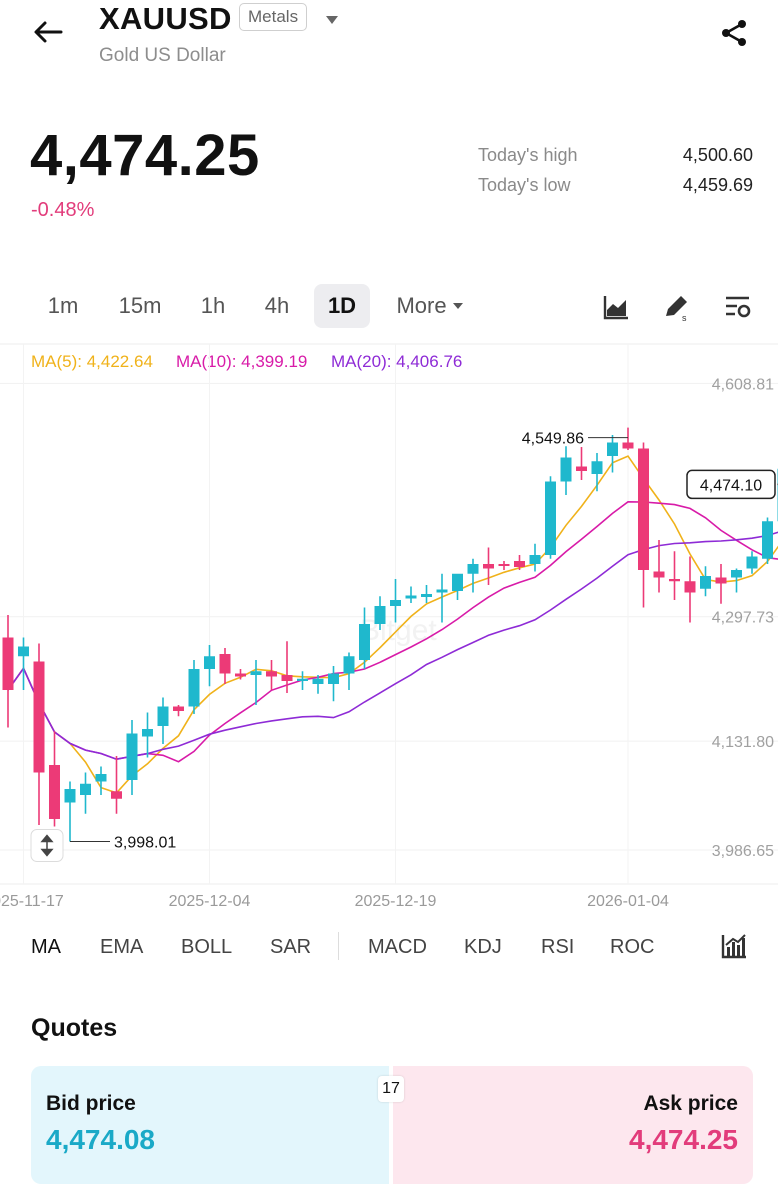 The width and height of the screenshot is (778, 1200). What do you see at coordinates (92, 361) in the screenshot?
I see `ma5-legend: MA(5): 4,422.64` at bounding box center [92, 361].